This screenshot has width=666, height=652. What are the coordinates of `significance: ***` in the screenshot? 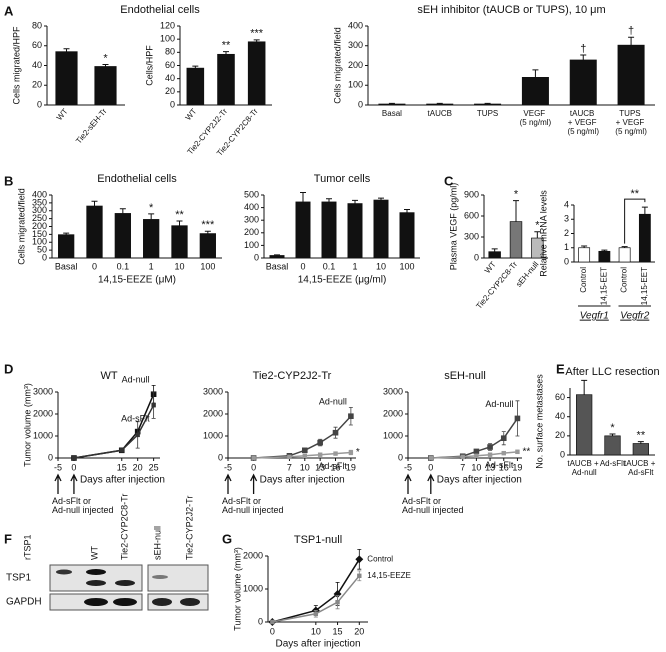 It's located at (257, 34).